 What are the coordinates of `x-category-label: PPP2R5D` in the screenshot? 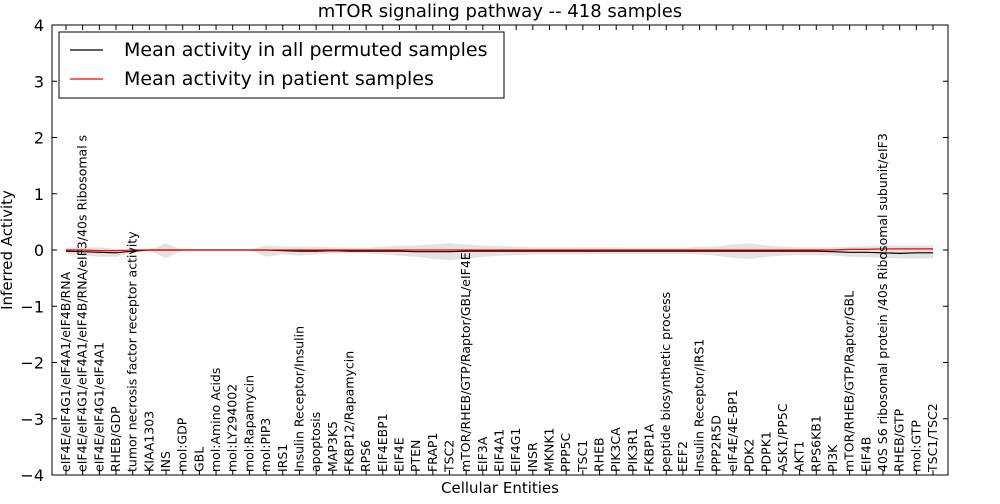 It's located at (715, 443).